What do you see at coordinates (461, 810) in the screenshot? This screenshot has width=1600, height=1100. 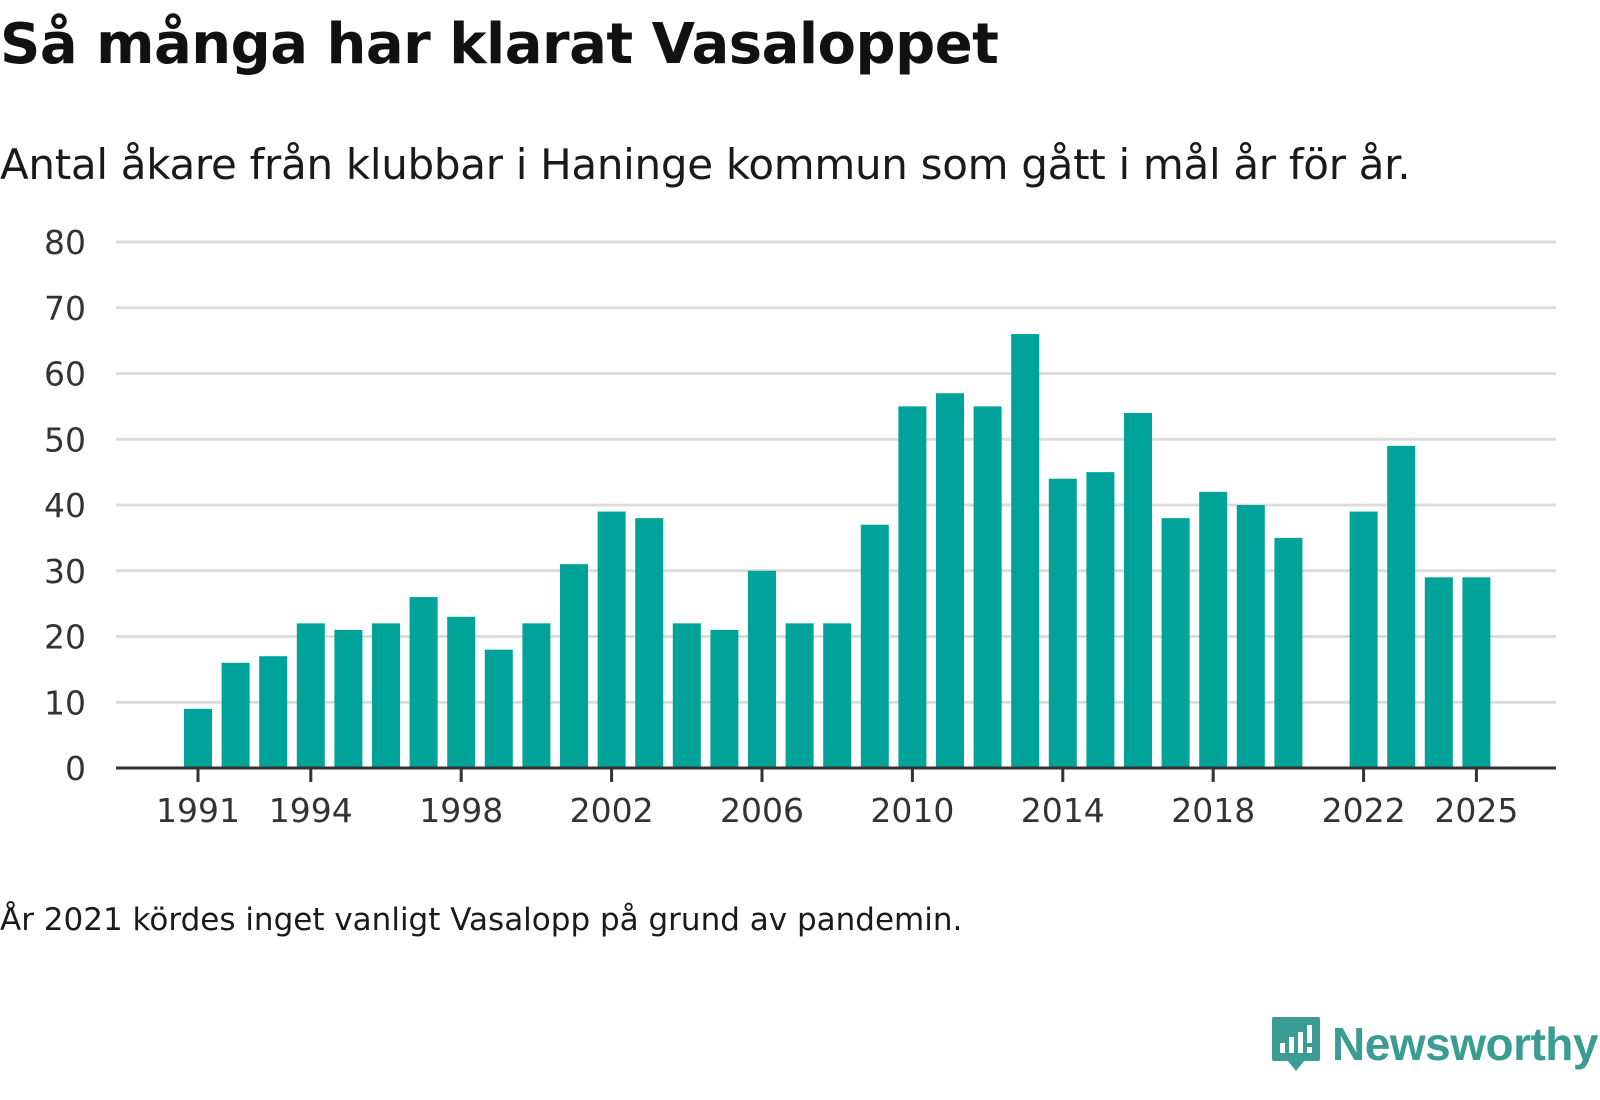 I see `x-tick-label: 1998` at bounding box center [461, 810].